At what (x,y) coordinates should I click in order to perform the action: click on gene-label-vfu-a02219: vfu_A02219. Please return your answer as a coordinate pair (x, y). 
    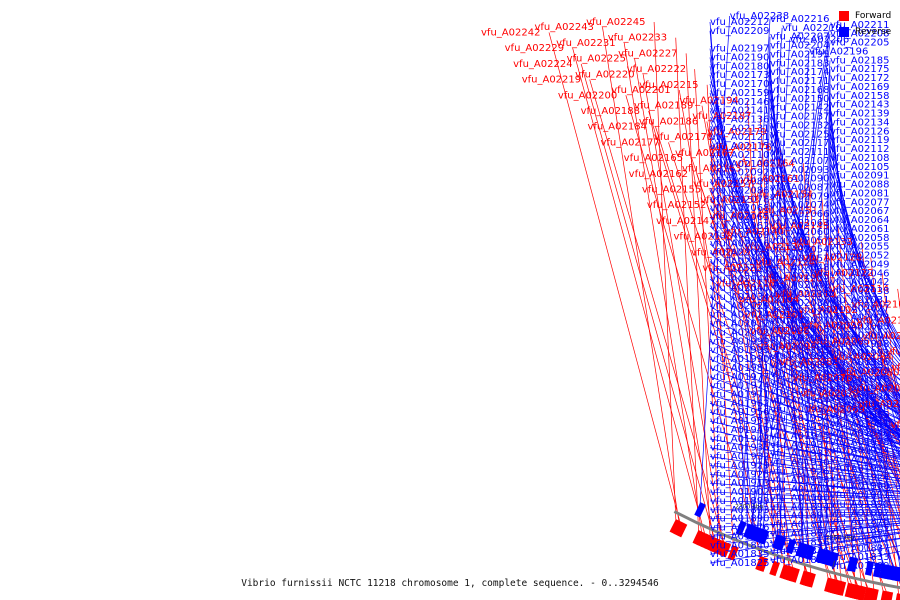
    Looking at the image, I should click on (551, 80).